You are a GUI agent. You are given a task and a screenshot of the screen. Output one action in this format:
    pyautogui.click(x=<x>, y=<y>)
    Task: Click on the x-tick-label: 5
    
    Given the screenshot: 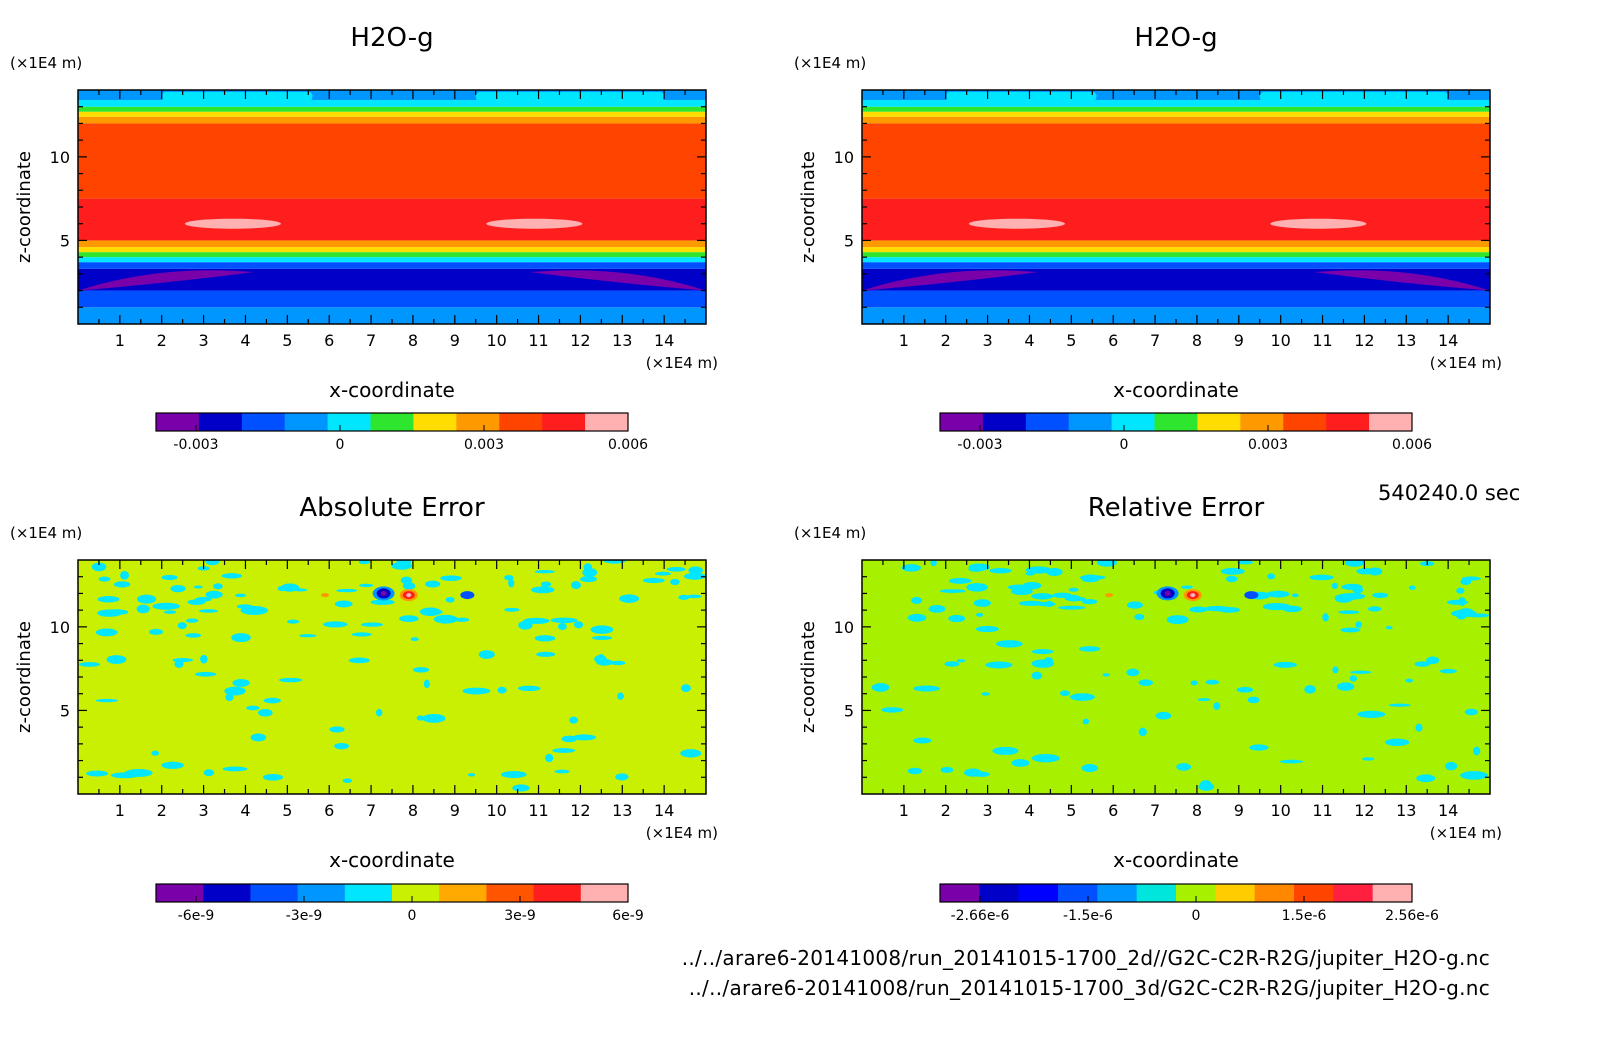 What is the action you would take?
    pyautogui.click(x=1071, y=810)
    